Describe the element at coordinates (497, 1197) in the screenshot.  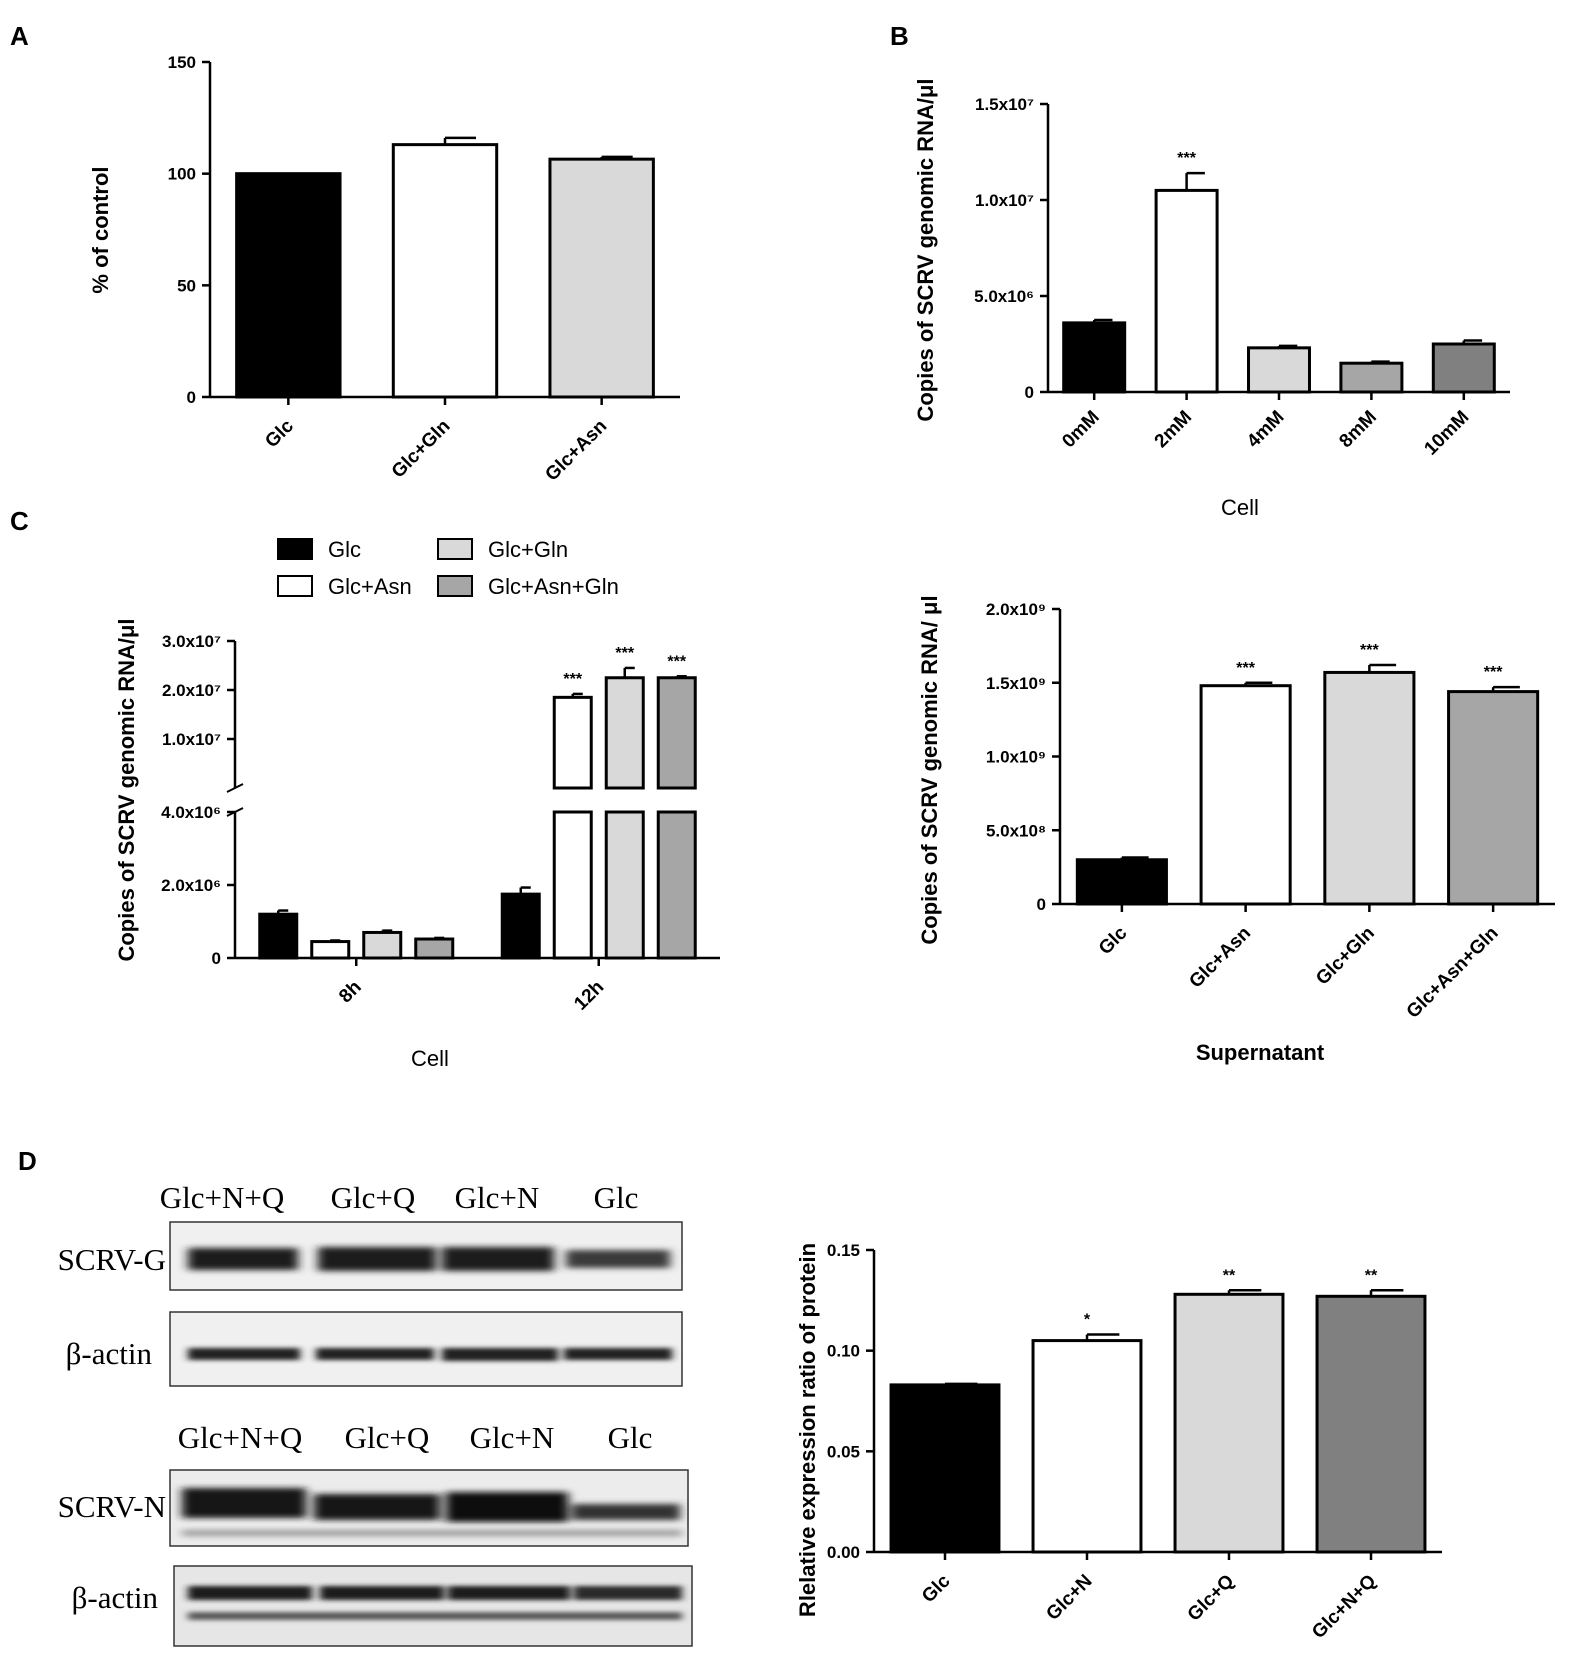
I see `blot-lane-label: Glc+N` at that location.